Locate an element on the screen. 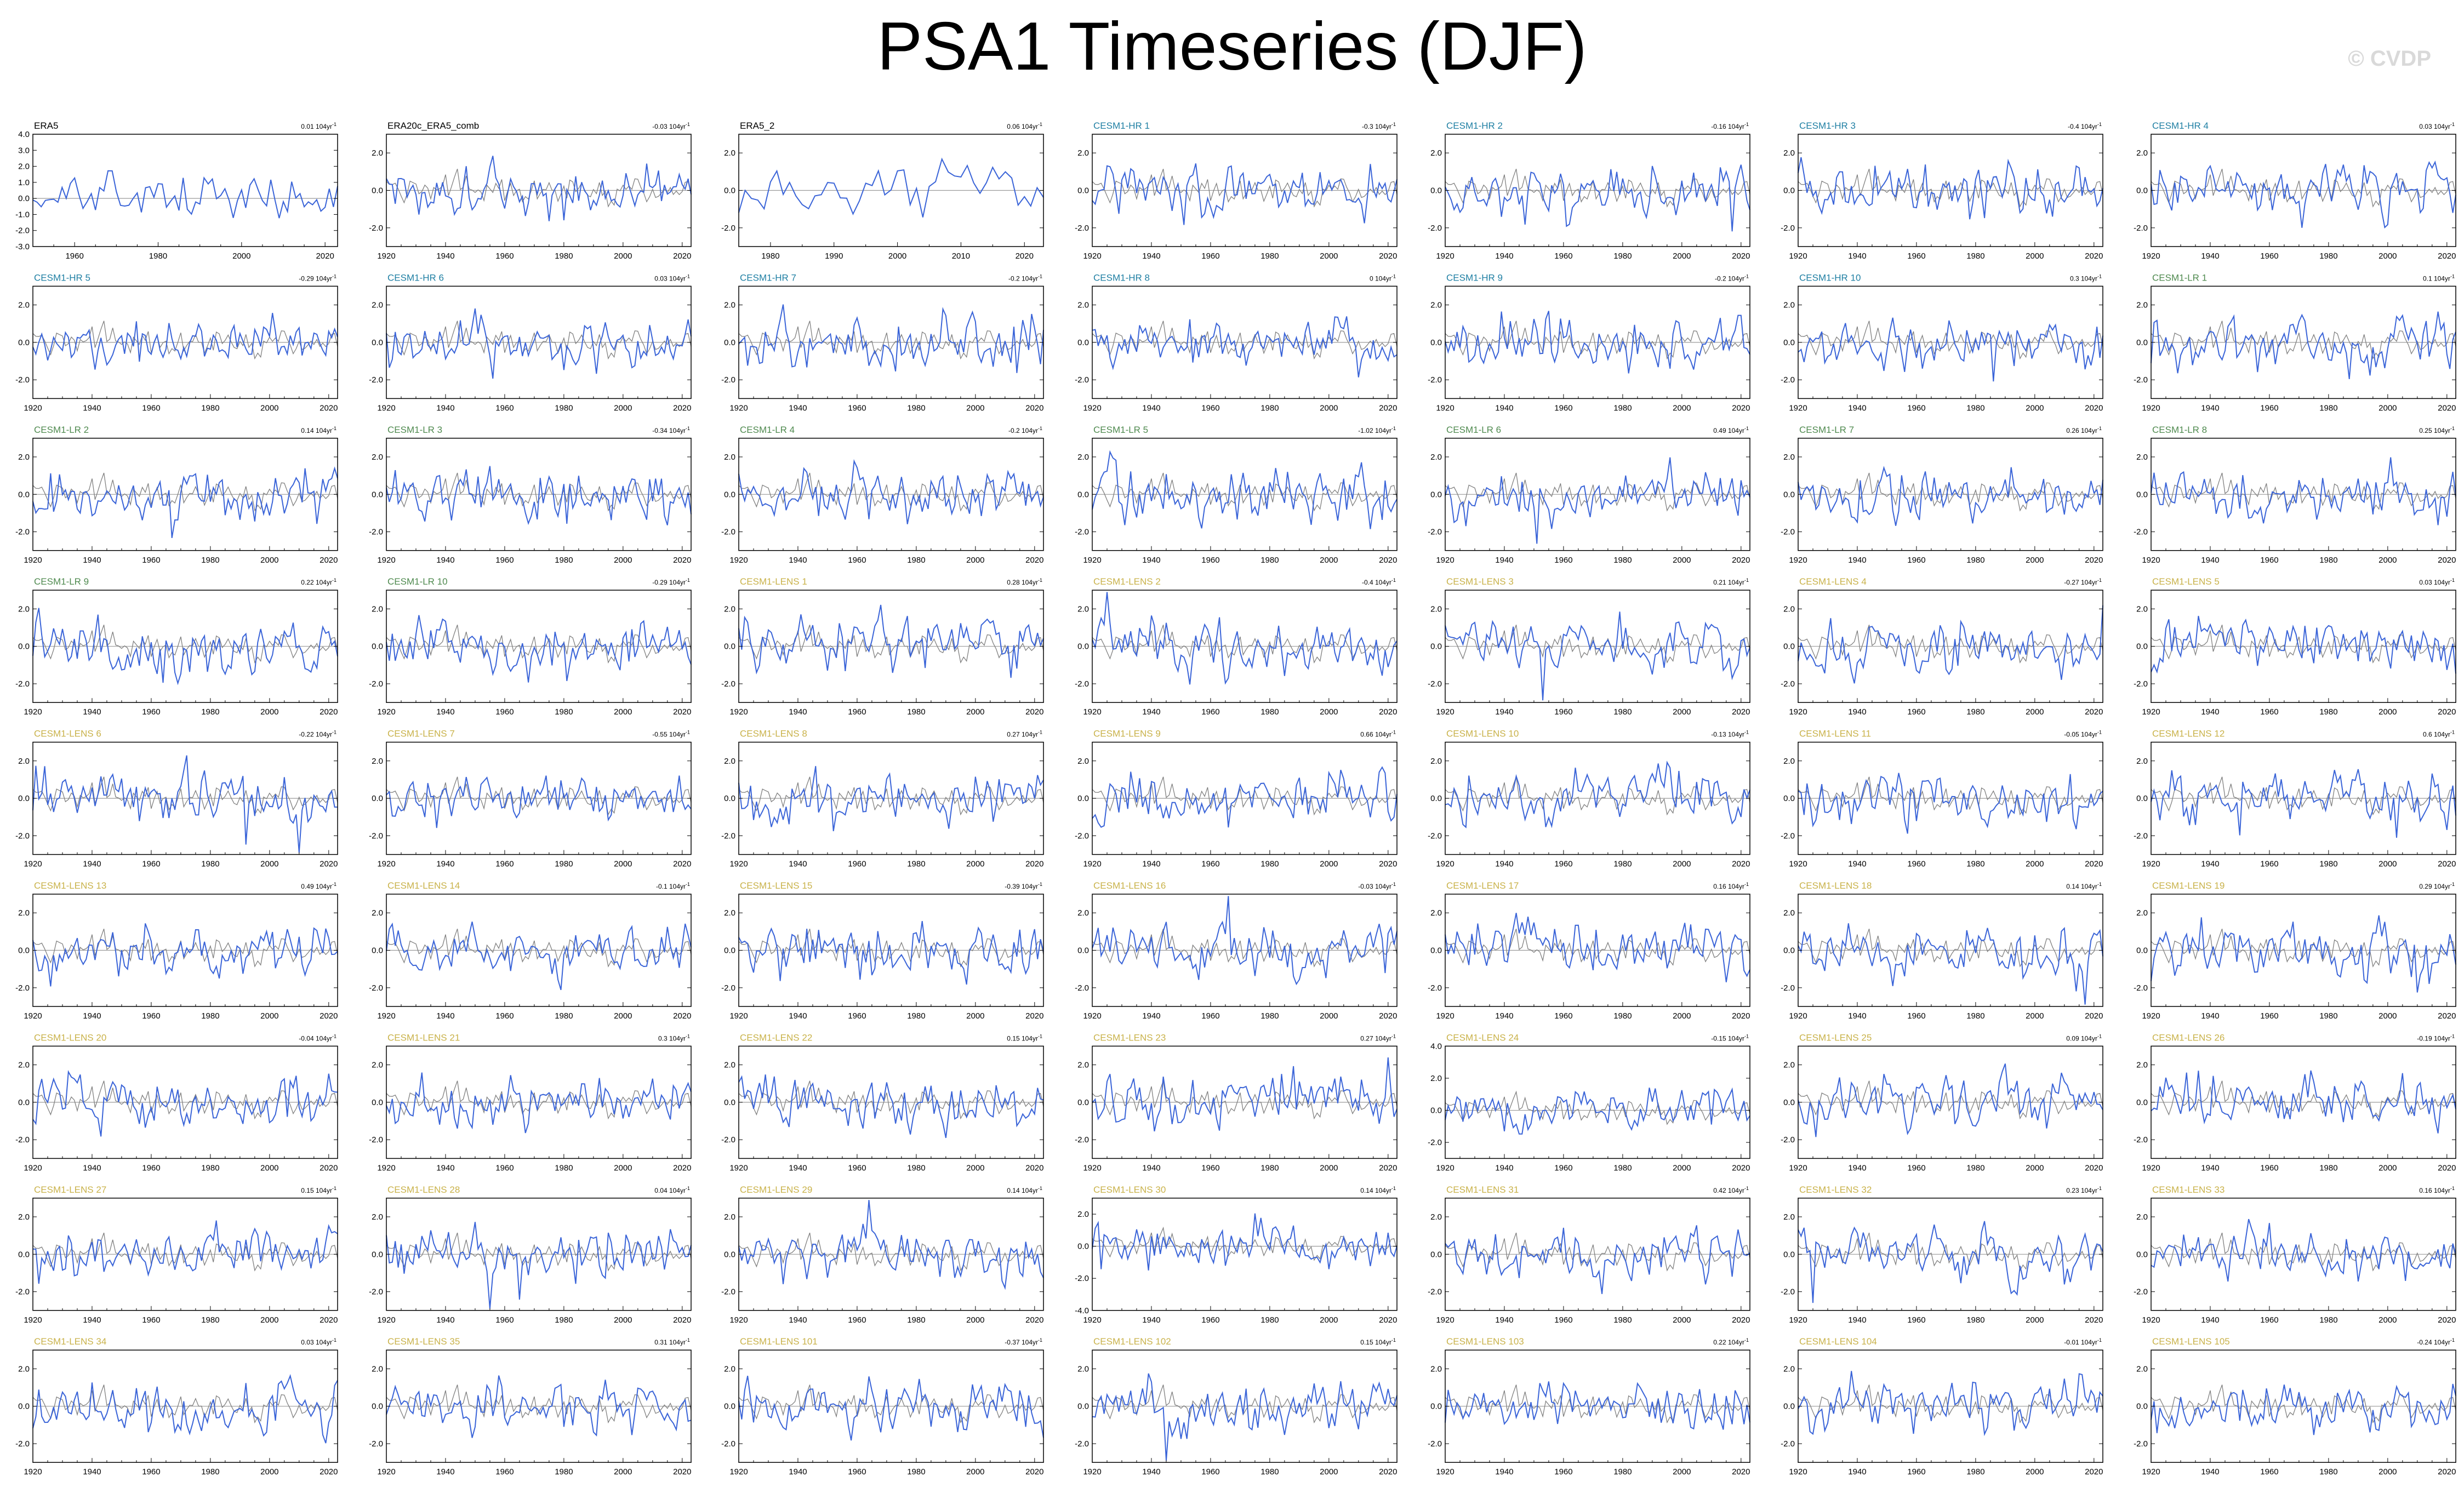  trend-label: -0.34 104yr-1 is located at coordinates (671, 430).